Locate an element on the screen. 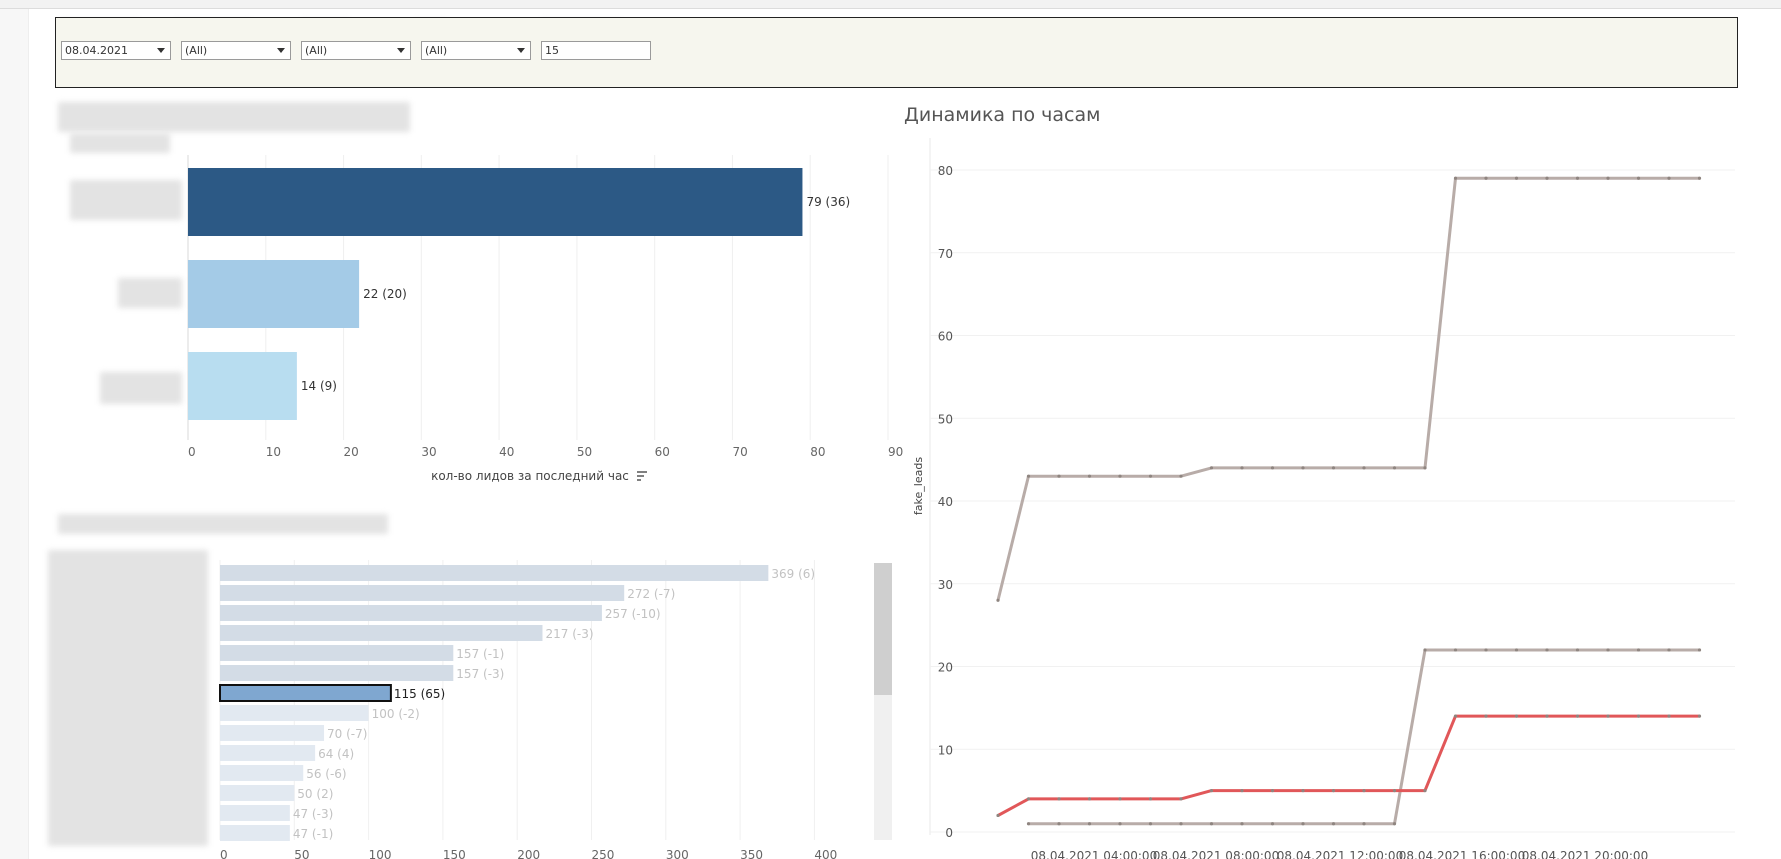 Image resolution: width=1781 pixels, height=859 pixels. filter-2-dropdown: (All) is located at coordinates (236, 50).